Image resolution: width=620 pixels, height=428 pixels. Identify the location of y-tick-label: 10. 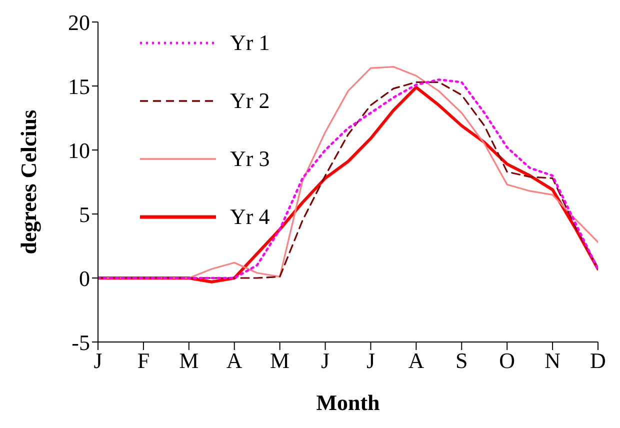
(79, 150).